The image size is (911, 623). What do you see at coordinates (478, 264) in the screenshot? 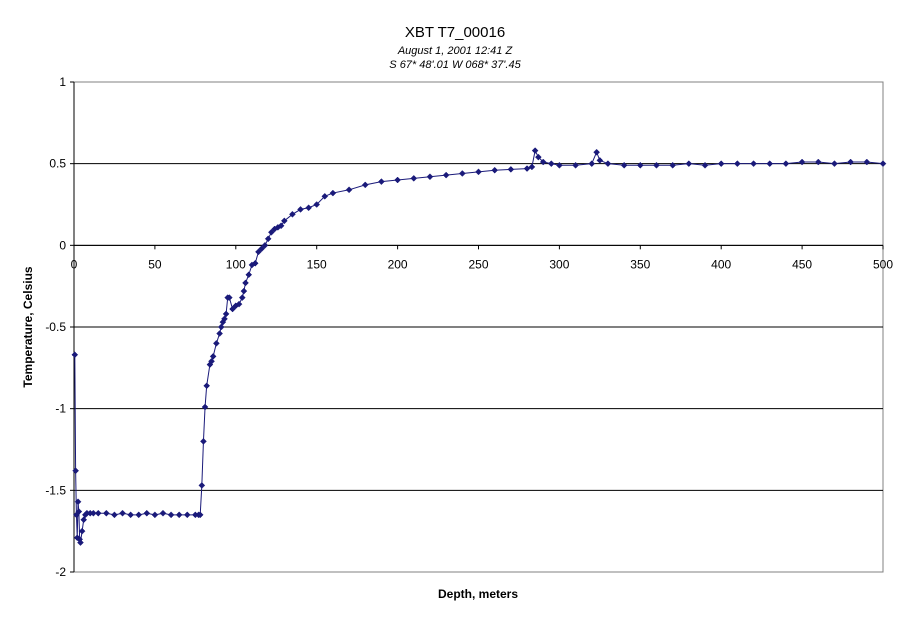
I see `x-tick-label: 250` at bounding box center [478, 264].